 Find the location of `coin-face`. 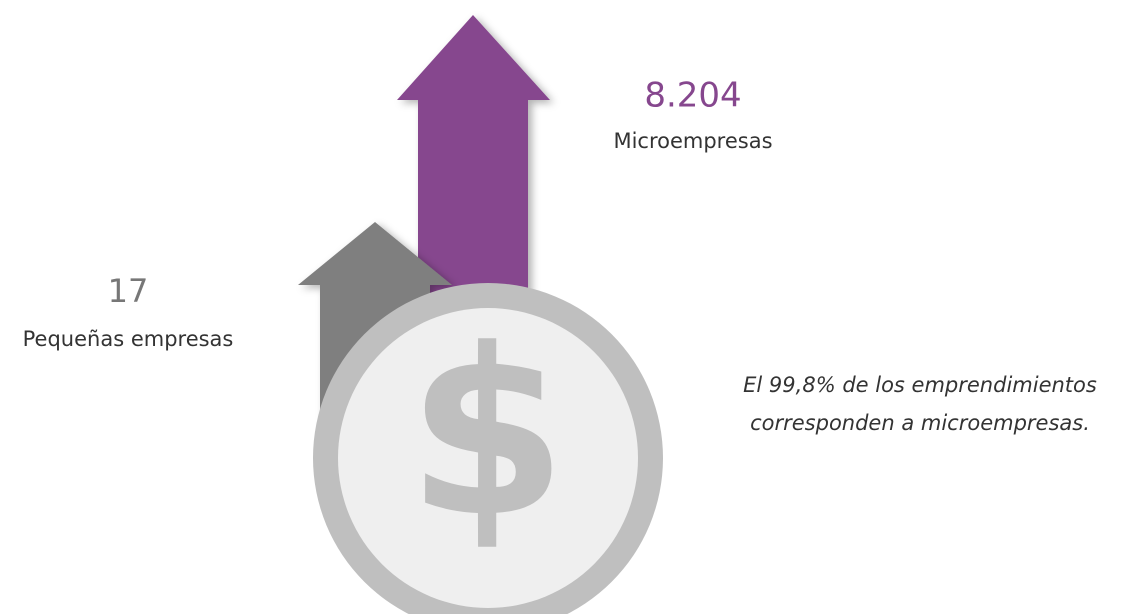

coin-face is located at coordinates (488, 458).